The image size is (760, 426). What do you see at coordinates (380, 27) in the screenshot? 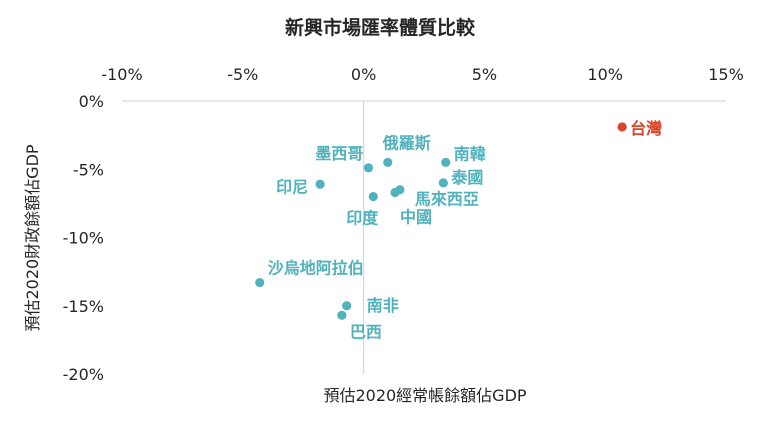
I see `chart-title: 新興市場匯率體質比較` at bounding box center [380, 27].